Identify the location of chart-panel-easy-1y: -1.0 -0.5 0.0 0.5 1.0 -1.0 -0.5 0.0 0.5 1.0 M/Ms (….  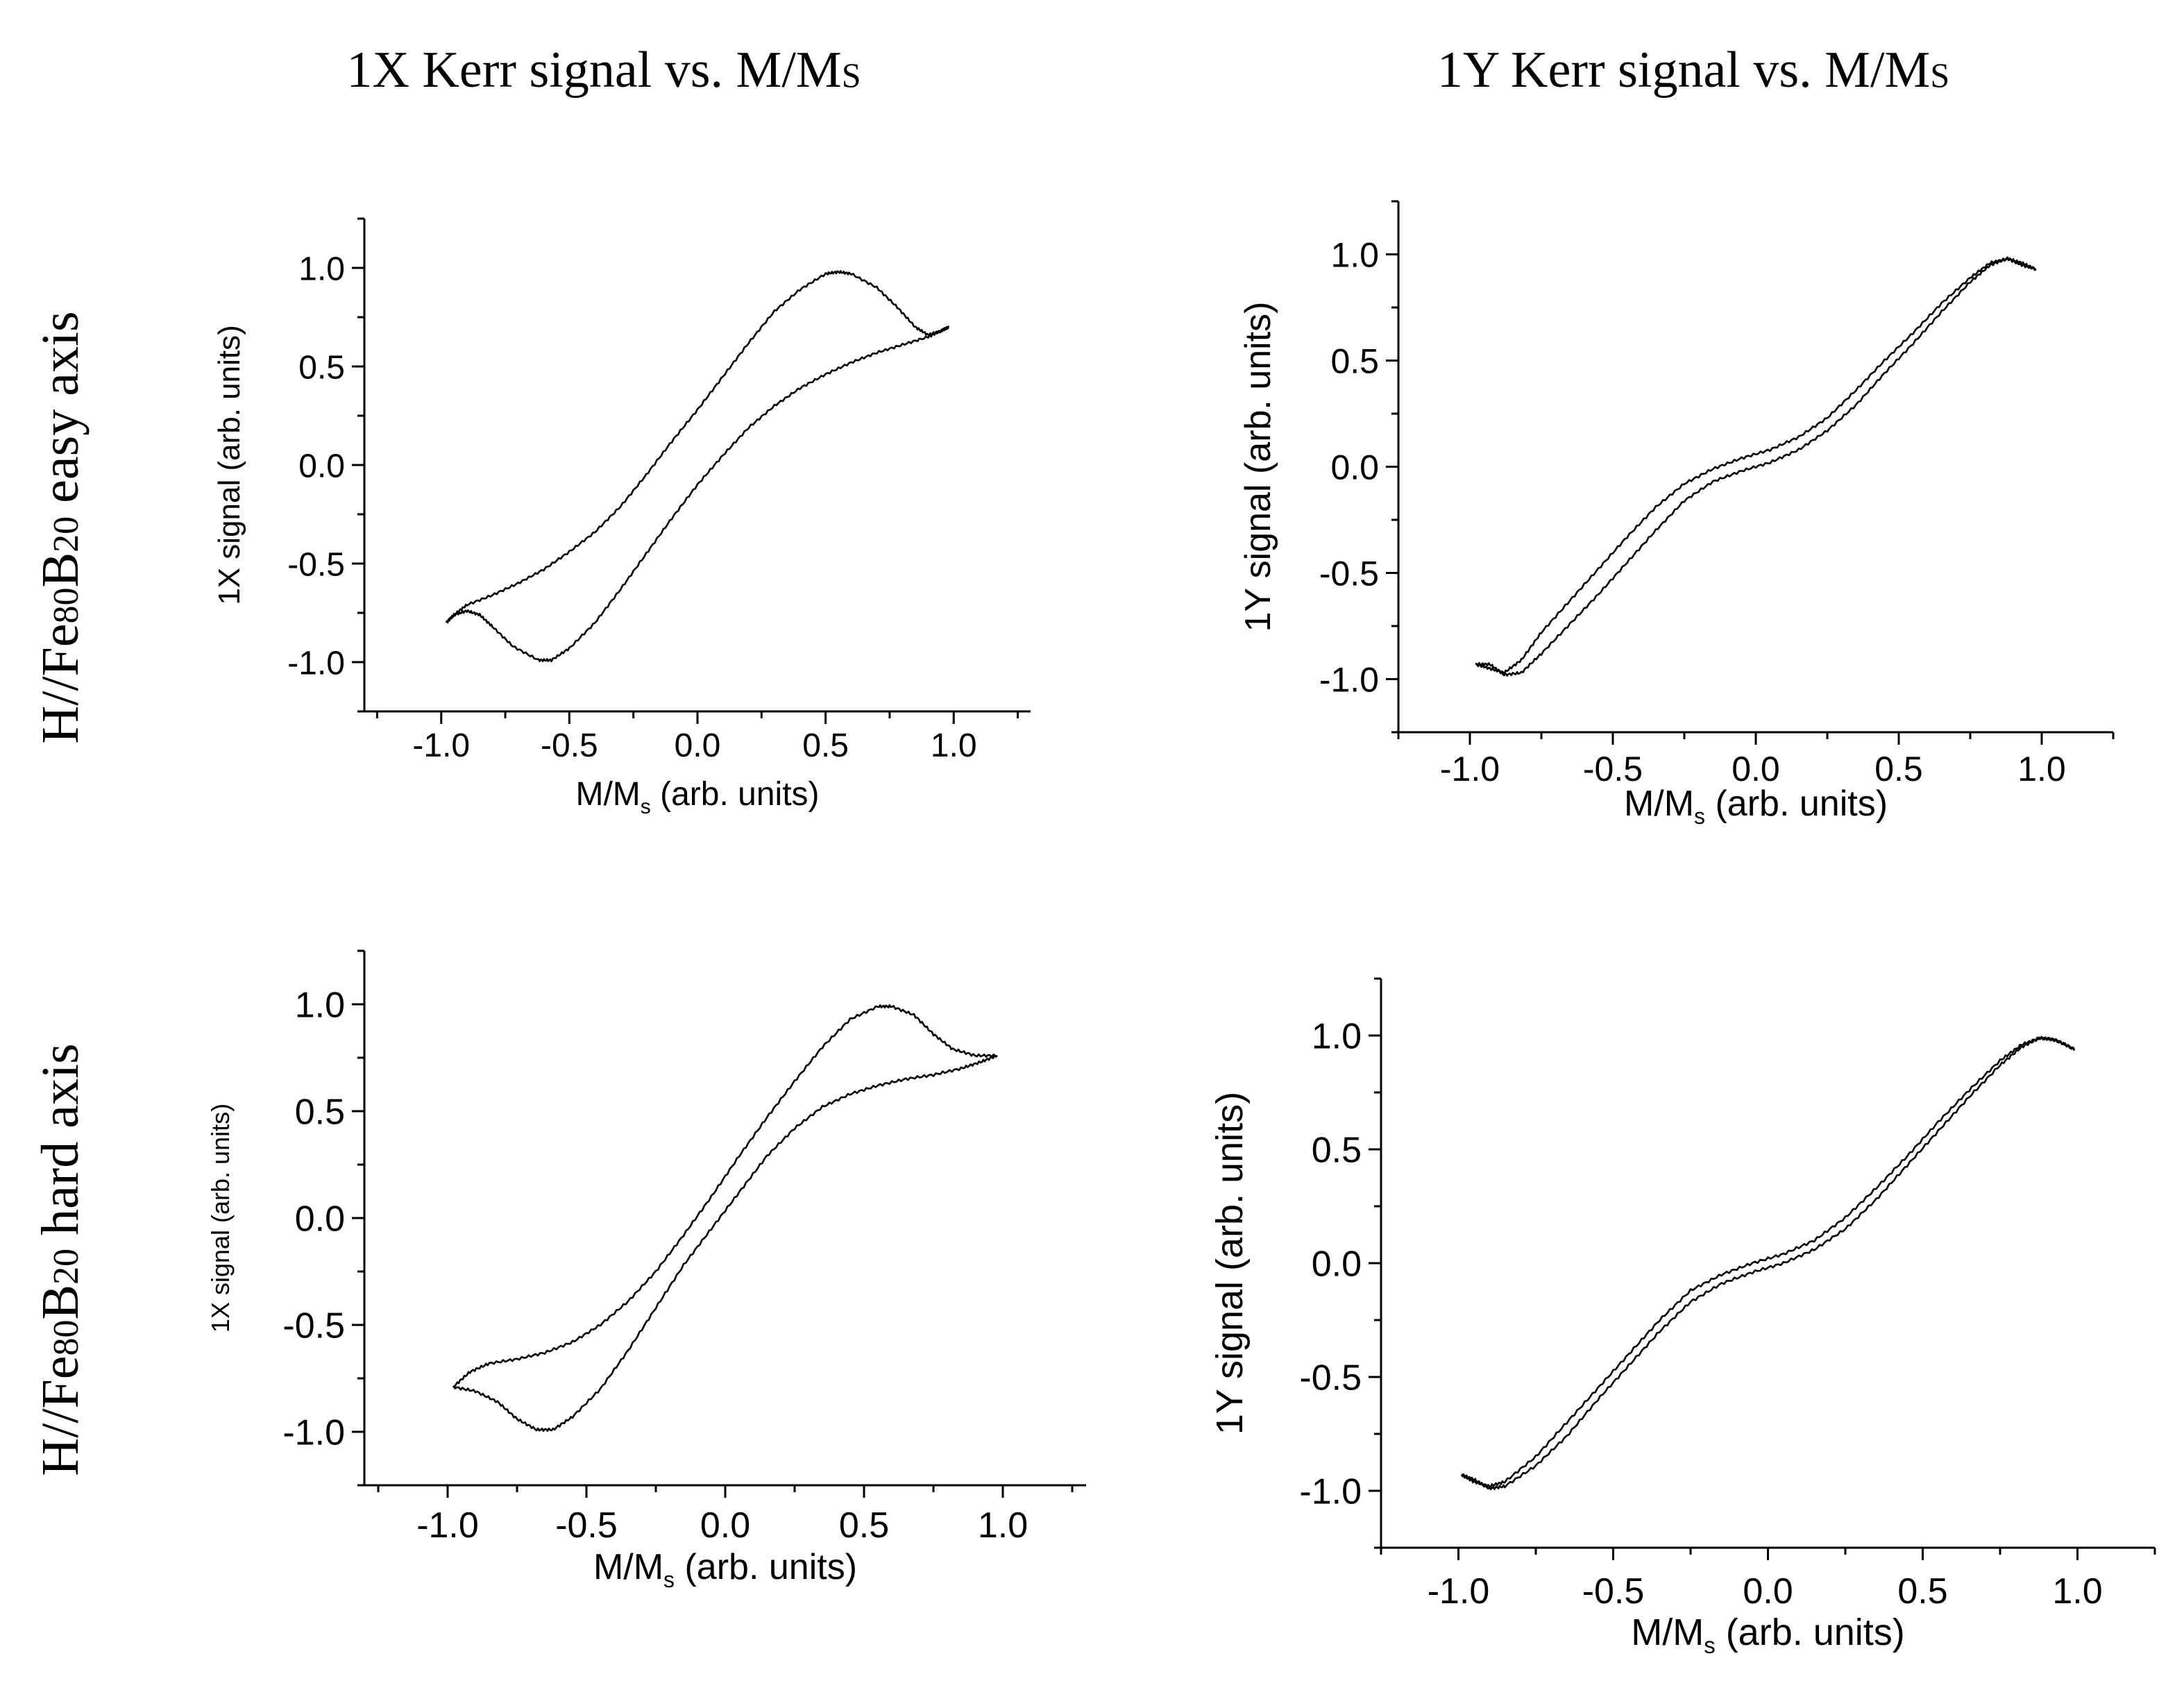
(1676, 514).